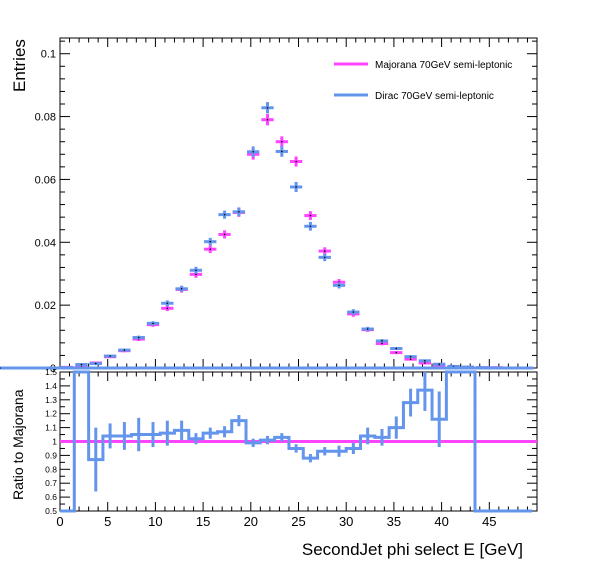 The height and width of the screenshot is (577, 596). What do you see at coordinates (51, 497) in the screenshot?
I see `ratio-y-tick-label: 0.6` at bounding box center [51, 497].